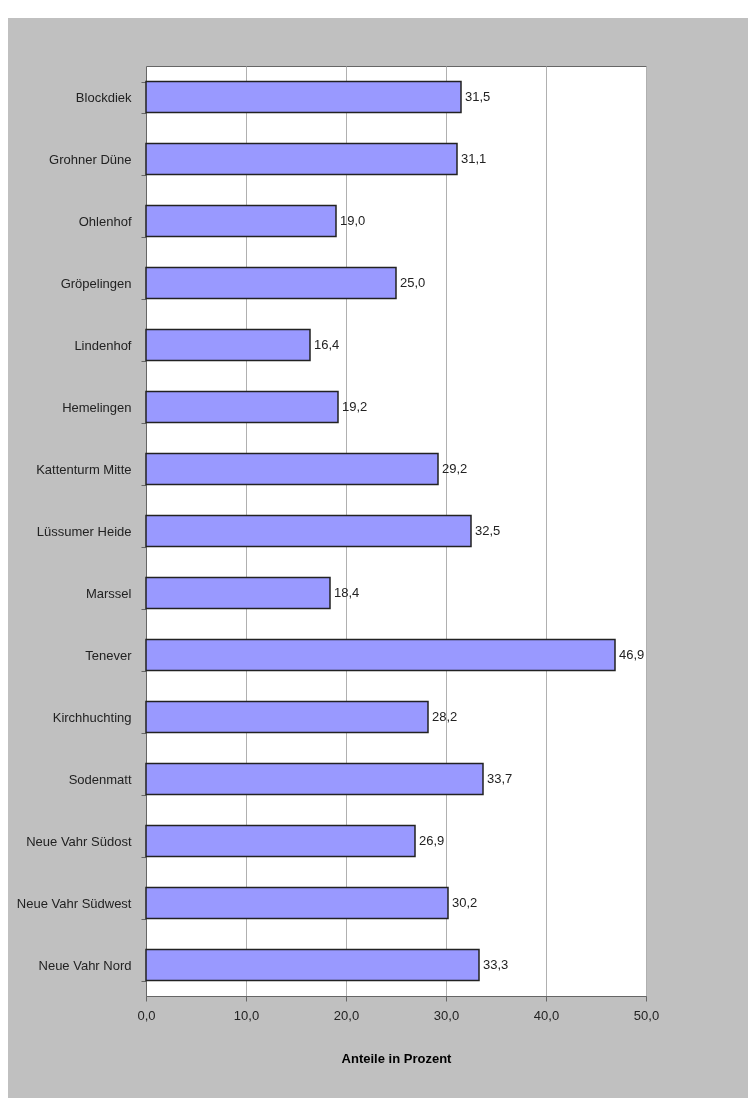  I want to click on y-tick-label: Neue Vahr Nord, so click(85, 965).